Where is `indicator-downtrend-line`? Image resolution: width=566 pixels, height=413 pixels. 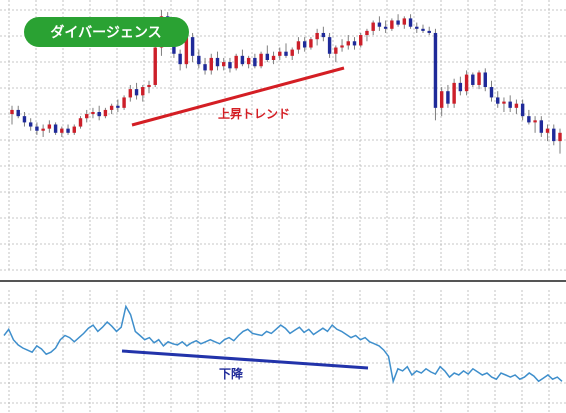 indicator-downtrend-line is located at coordinates (245, 359).